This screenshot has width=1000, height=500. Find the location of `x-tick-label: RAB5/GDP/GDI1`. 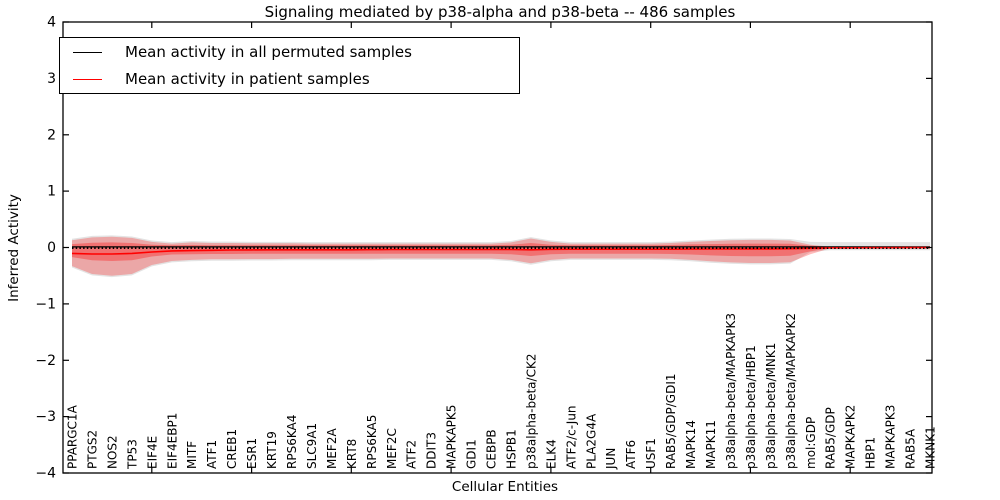

x-tick-label: RAB5/GDP/GDI1 is located at coordinates (671, 421).